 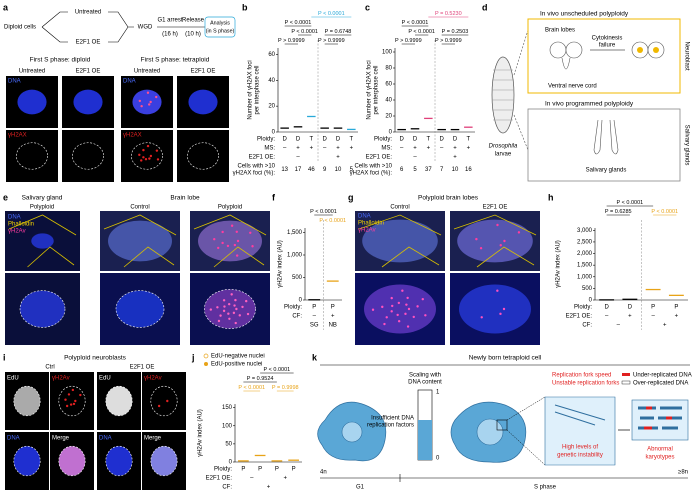 I want to click on p-value: P < 0.0001, so click(x=630, y=203).